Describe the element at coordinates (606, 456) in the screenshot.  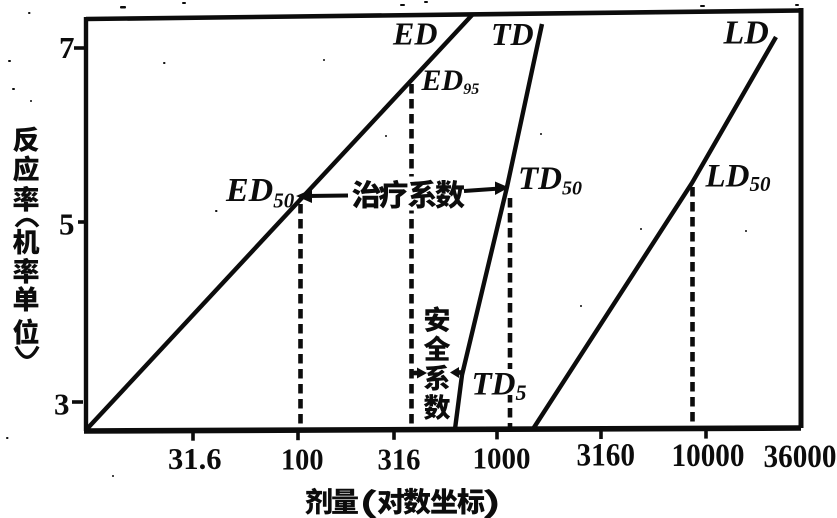
I see `svg-text: 3160` at that location.